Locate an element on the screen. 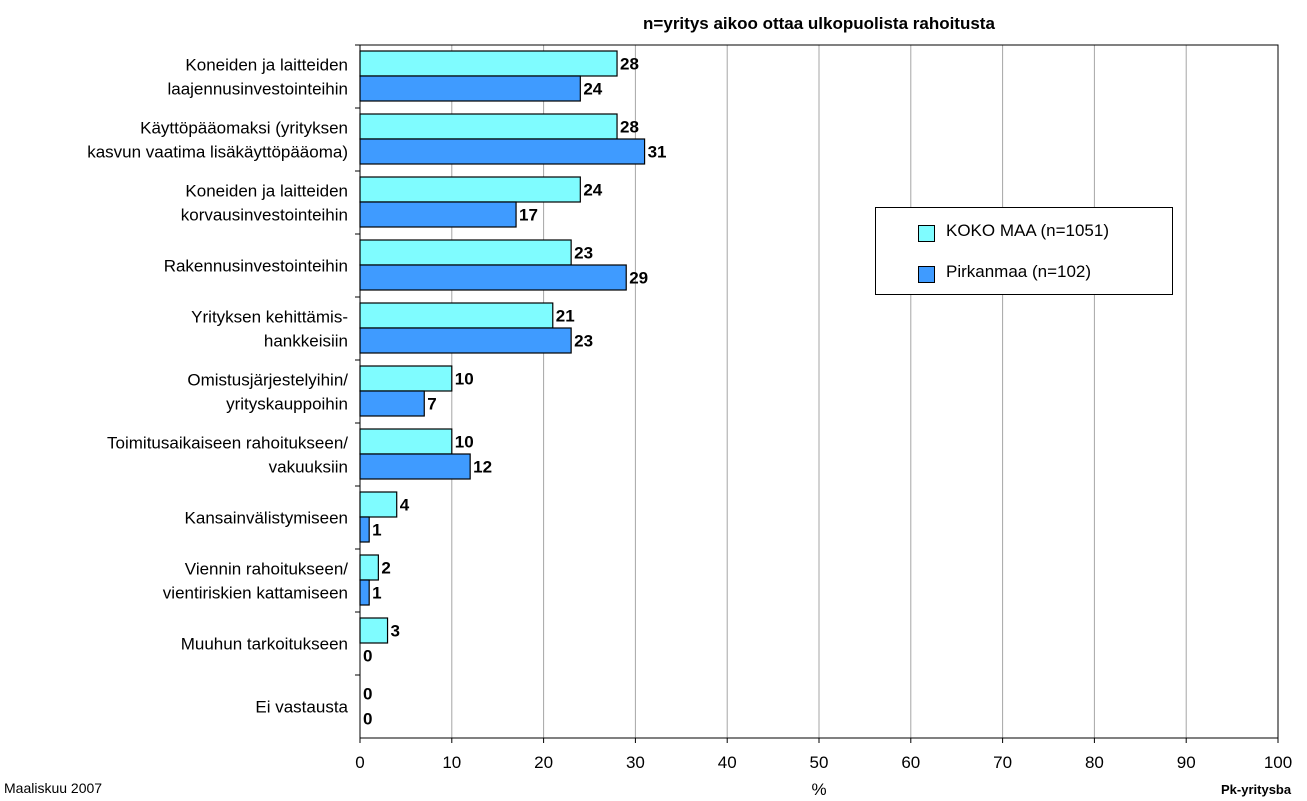 The image size is (1307, 801). category-label-5-line-0: Omistusjärjestelyihin/ is located at coordinates (267, 380).